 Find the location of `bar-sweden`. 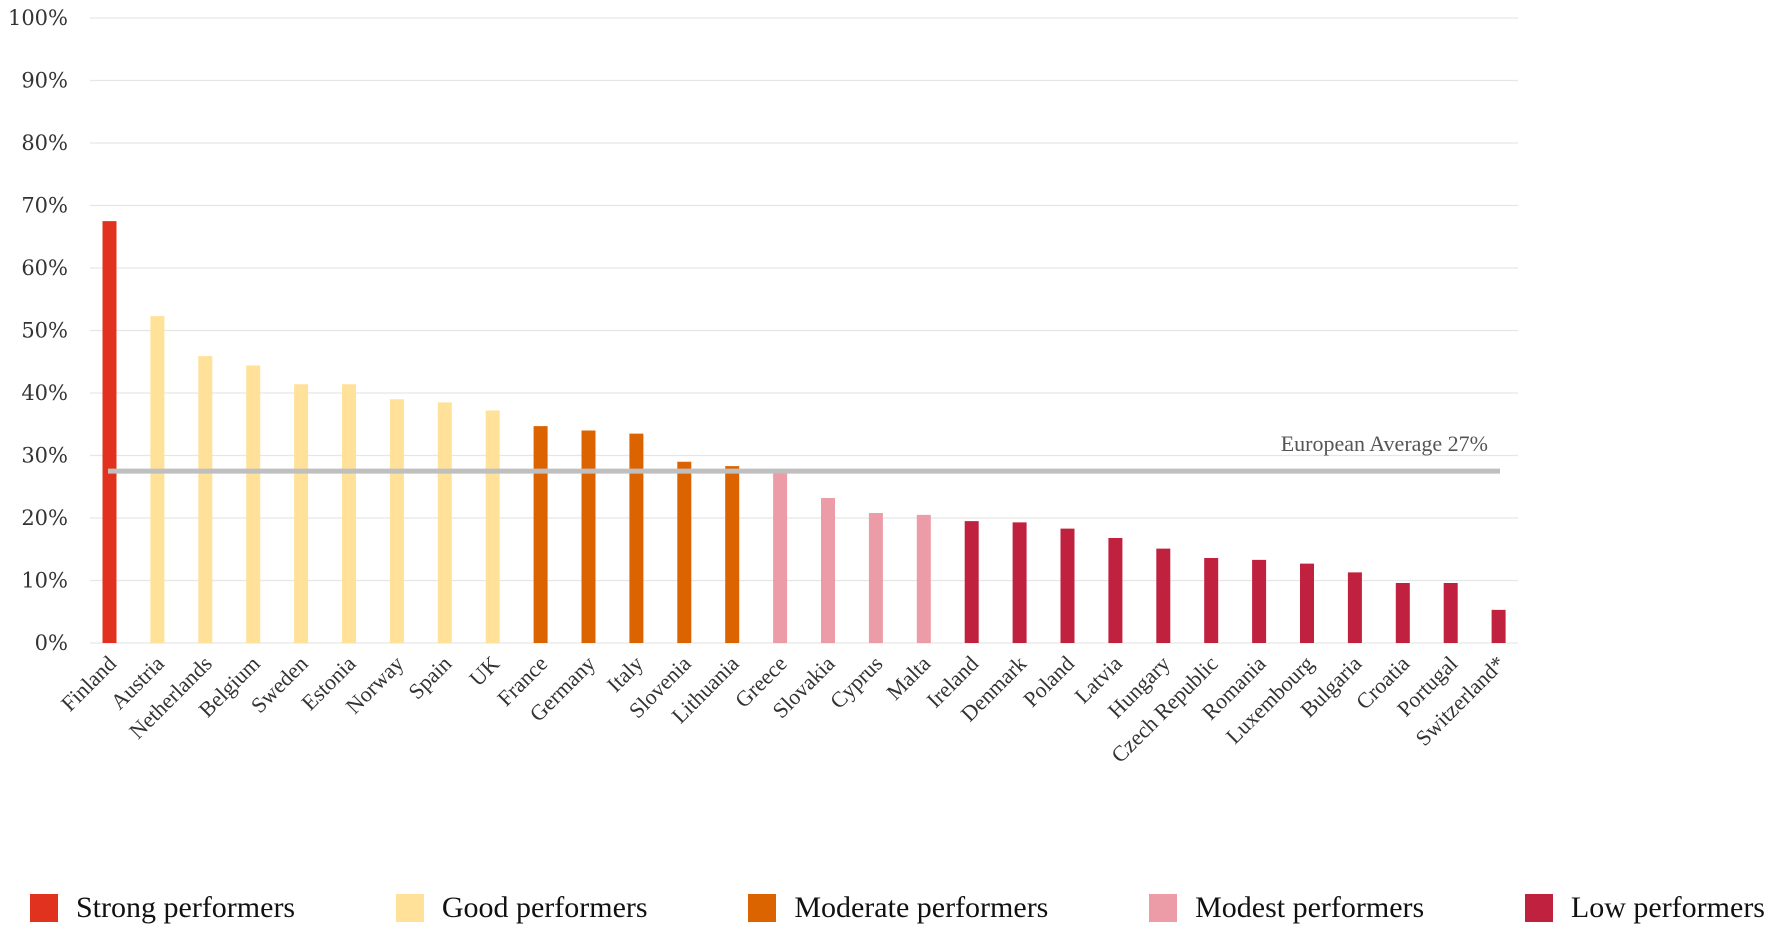

bar-sweden is located at coordinates (301, 513).